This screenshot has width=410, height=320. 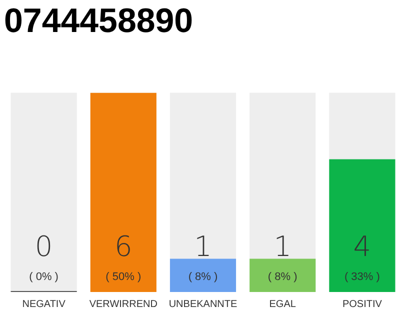 What do you see at coordinates (282, 304) in the screenshot?
I see `x-tick-label: EGAL` at bounding box center [282, 304].